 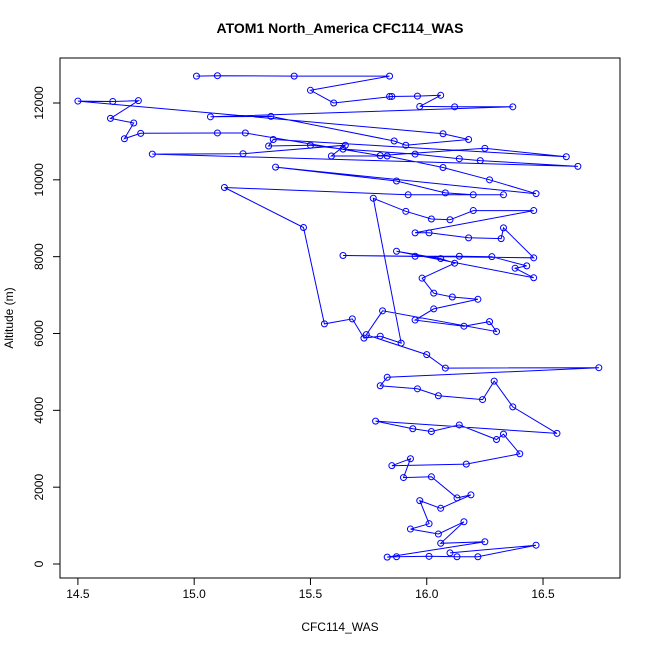 What do you see at coordinates (39, 410) in the screenshot?
I see `y-tick-label: 4000` at bounding box center [39, 410].